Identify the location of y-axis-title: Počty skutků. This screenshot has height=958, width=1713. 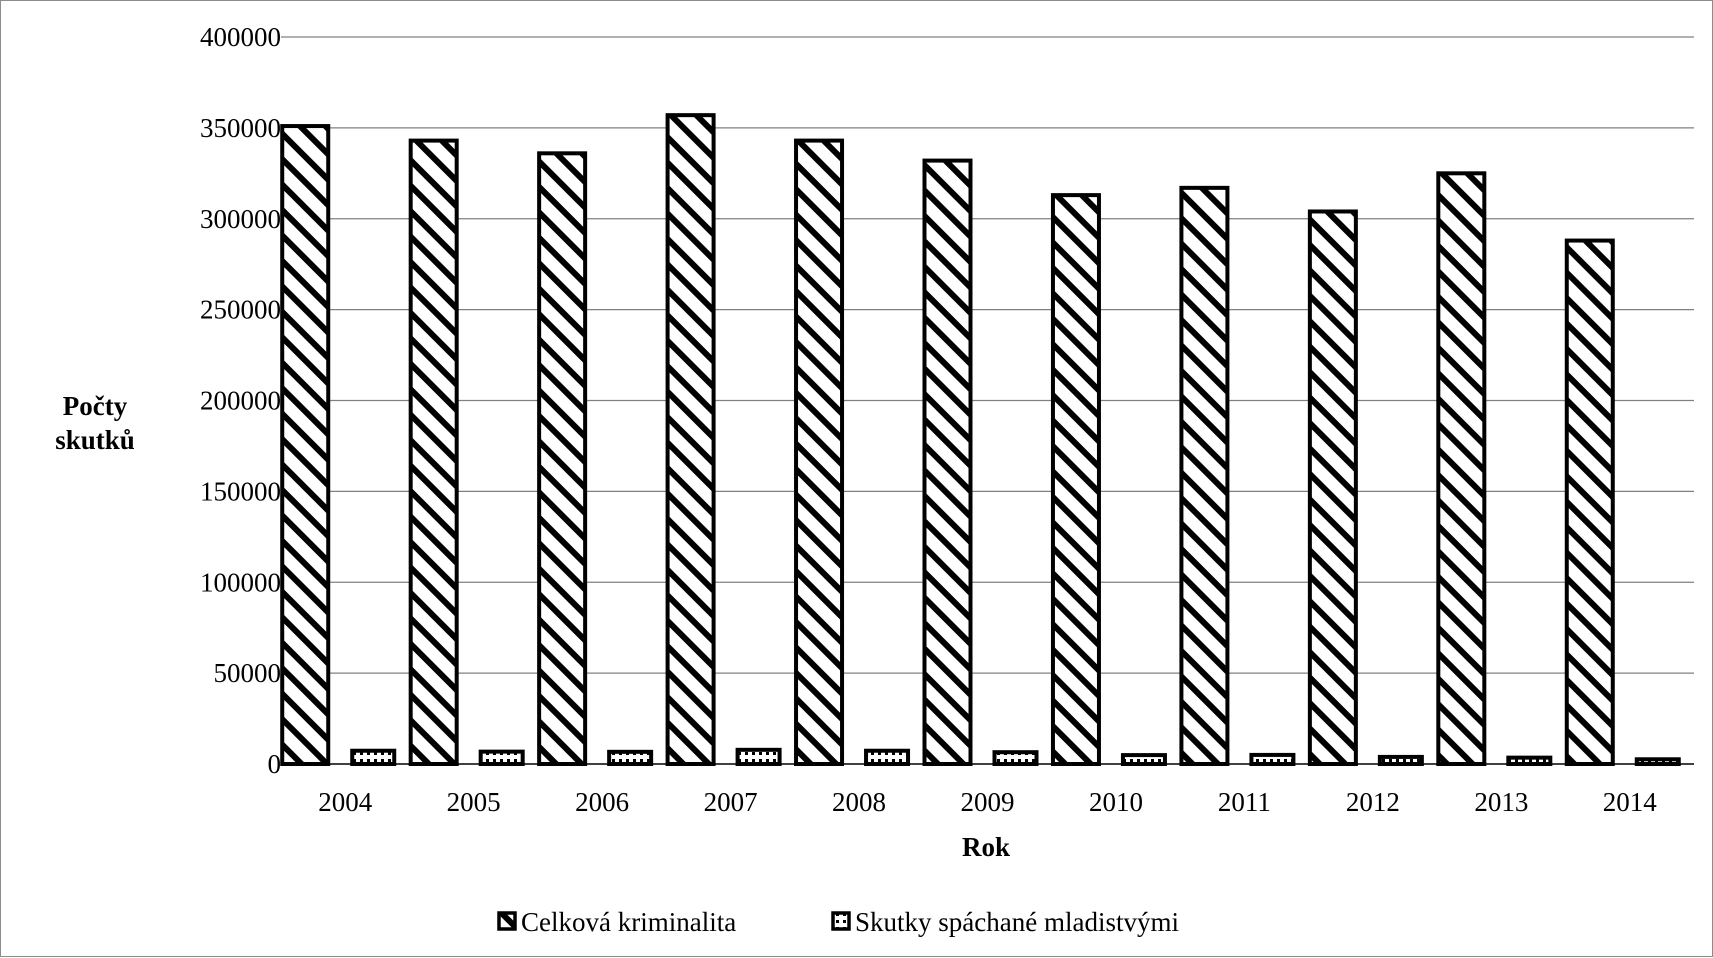
(95, 423).